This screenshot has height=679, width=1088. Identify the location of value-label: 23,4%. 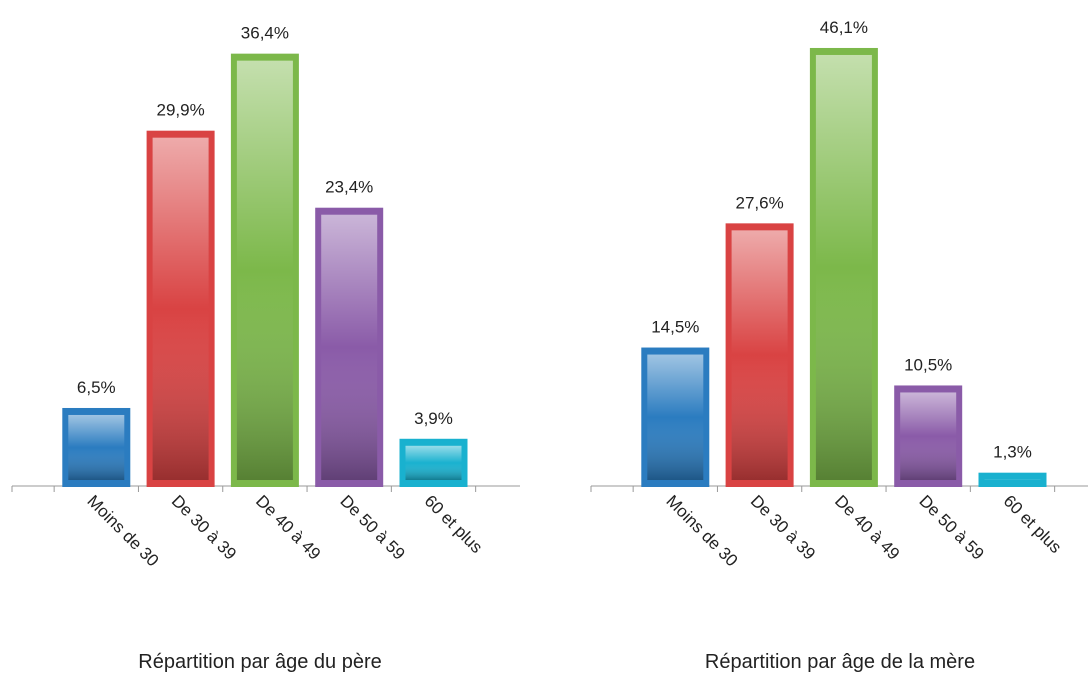
(349, 187).